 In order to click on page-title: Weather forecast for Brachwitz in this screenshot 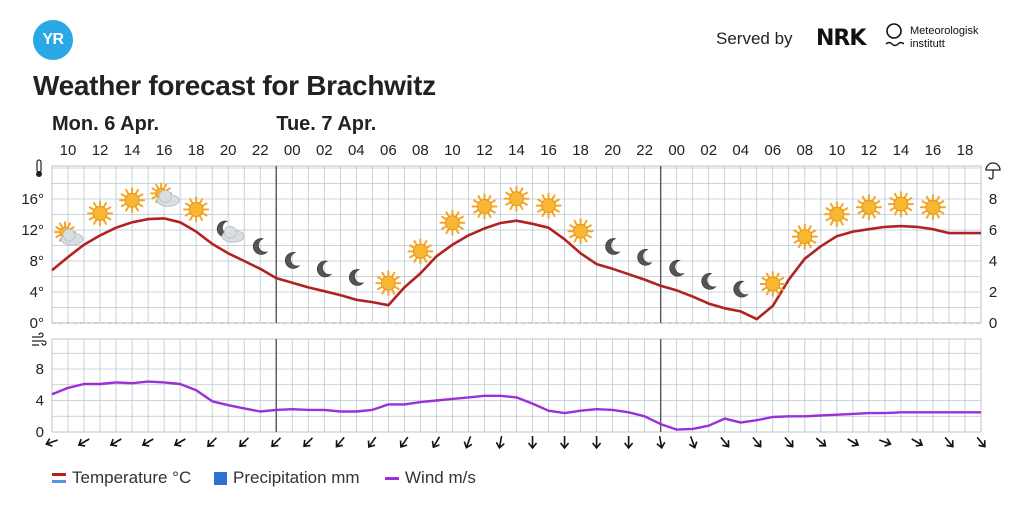, I will do `click(234, 85)`.